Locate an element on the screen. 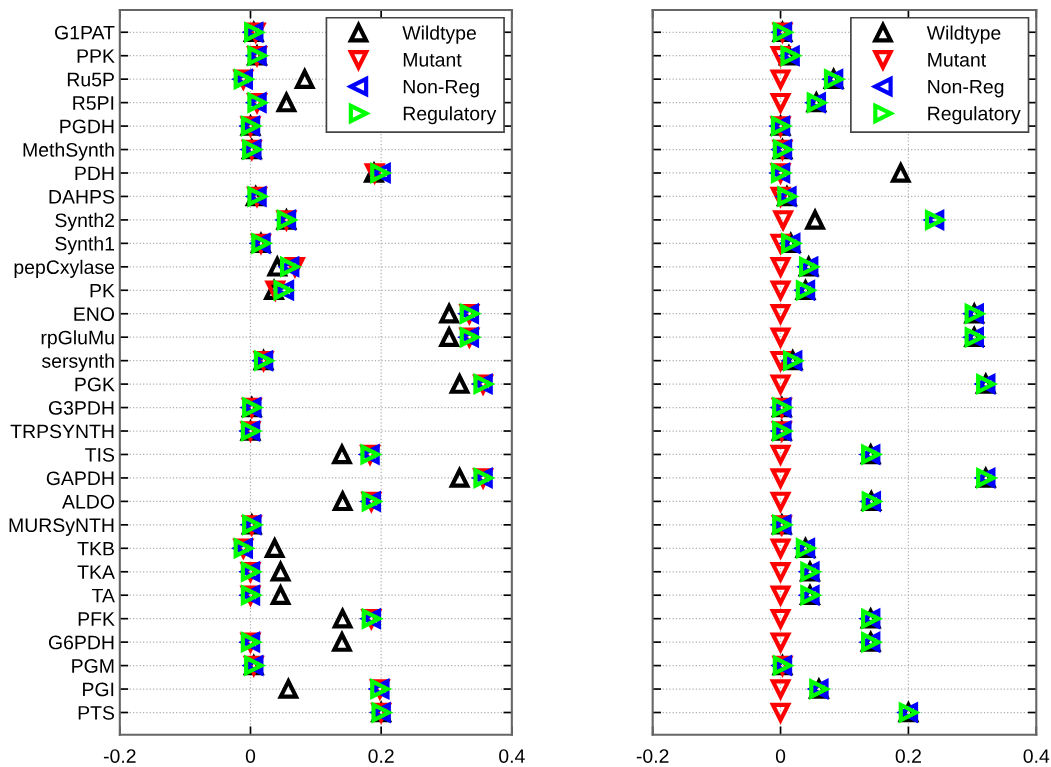  y-tick-label: PGI is located at coordinates (98, 689).